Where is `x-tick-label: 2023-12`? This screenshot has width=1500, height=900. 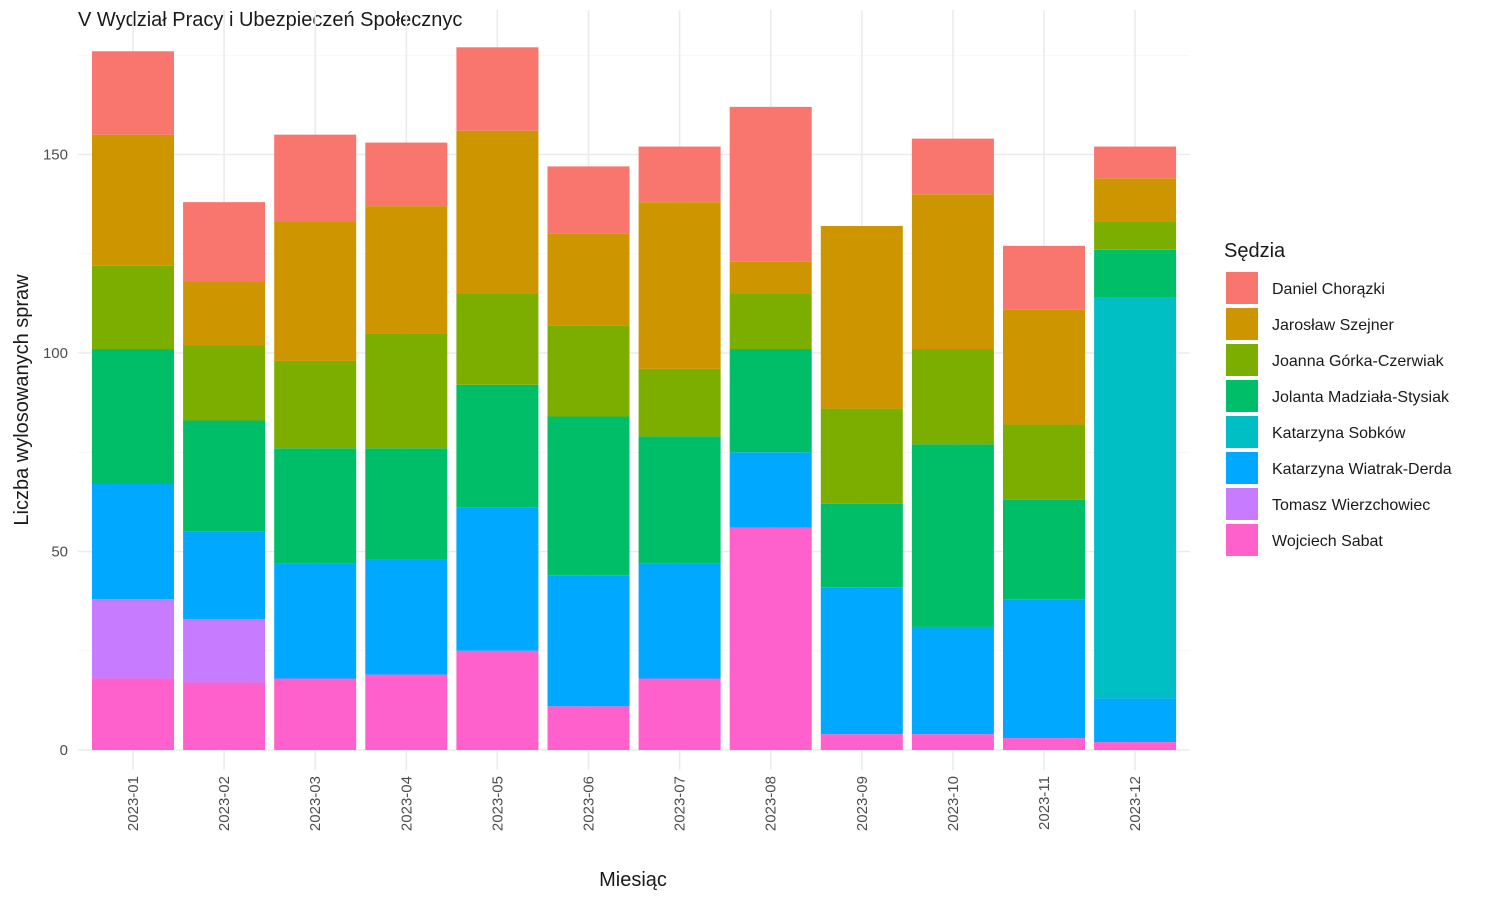 x-tick-label: 2023-12 is located at coordinates (1135, 803).